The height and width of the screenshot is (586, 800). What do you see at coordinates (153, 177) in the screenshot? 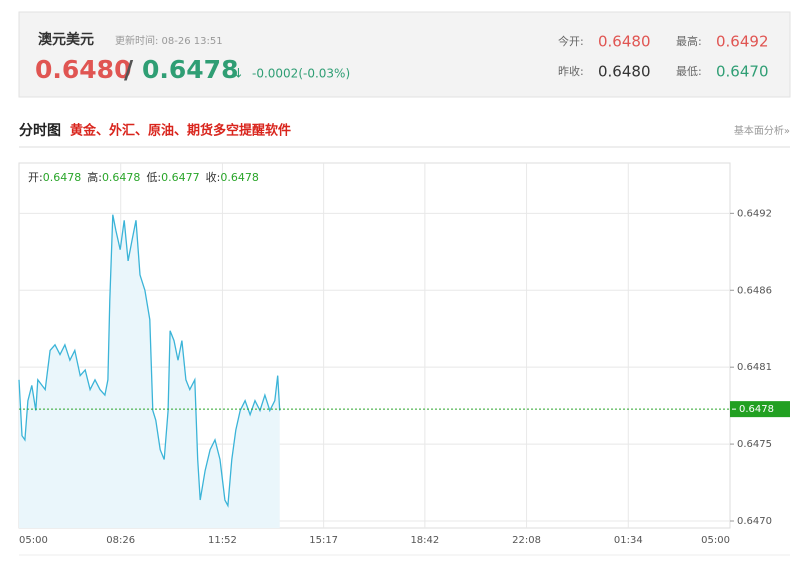
I see `ohlc-label: 低:` at bounding box center [153, 177].